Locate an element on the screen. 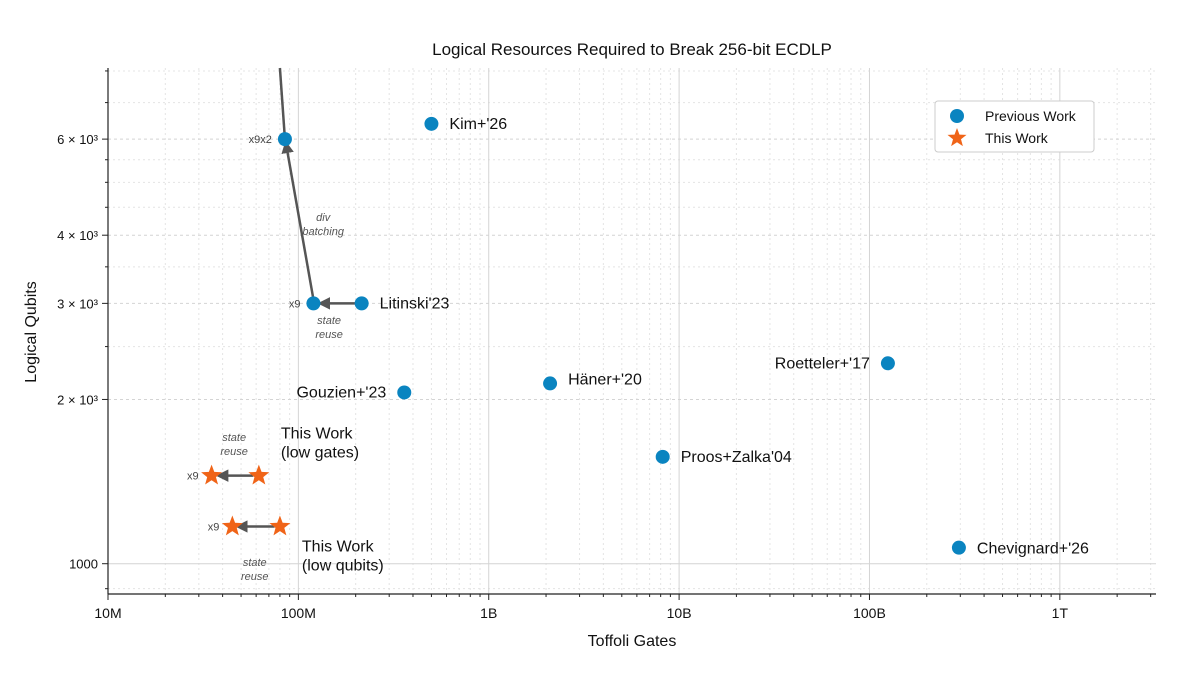  legend-box is located at coordinates (1014, 126).